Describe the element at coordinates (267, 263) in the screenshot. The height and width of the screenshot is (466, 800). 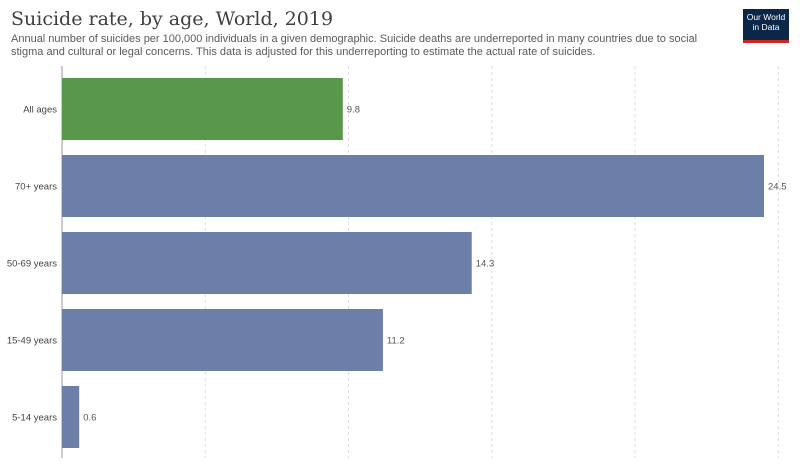
I see `bar-50-69-years` at that location.